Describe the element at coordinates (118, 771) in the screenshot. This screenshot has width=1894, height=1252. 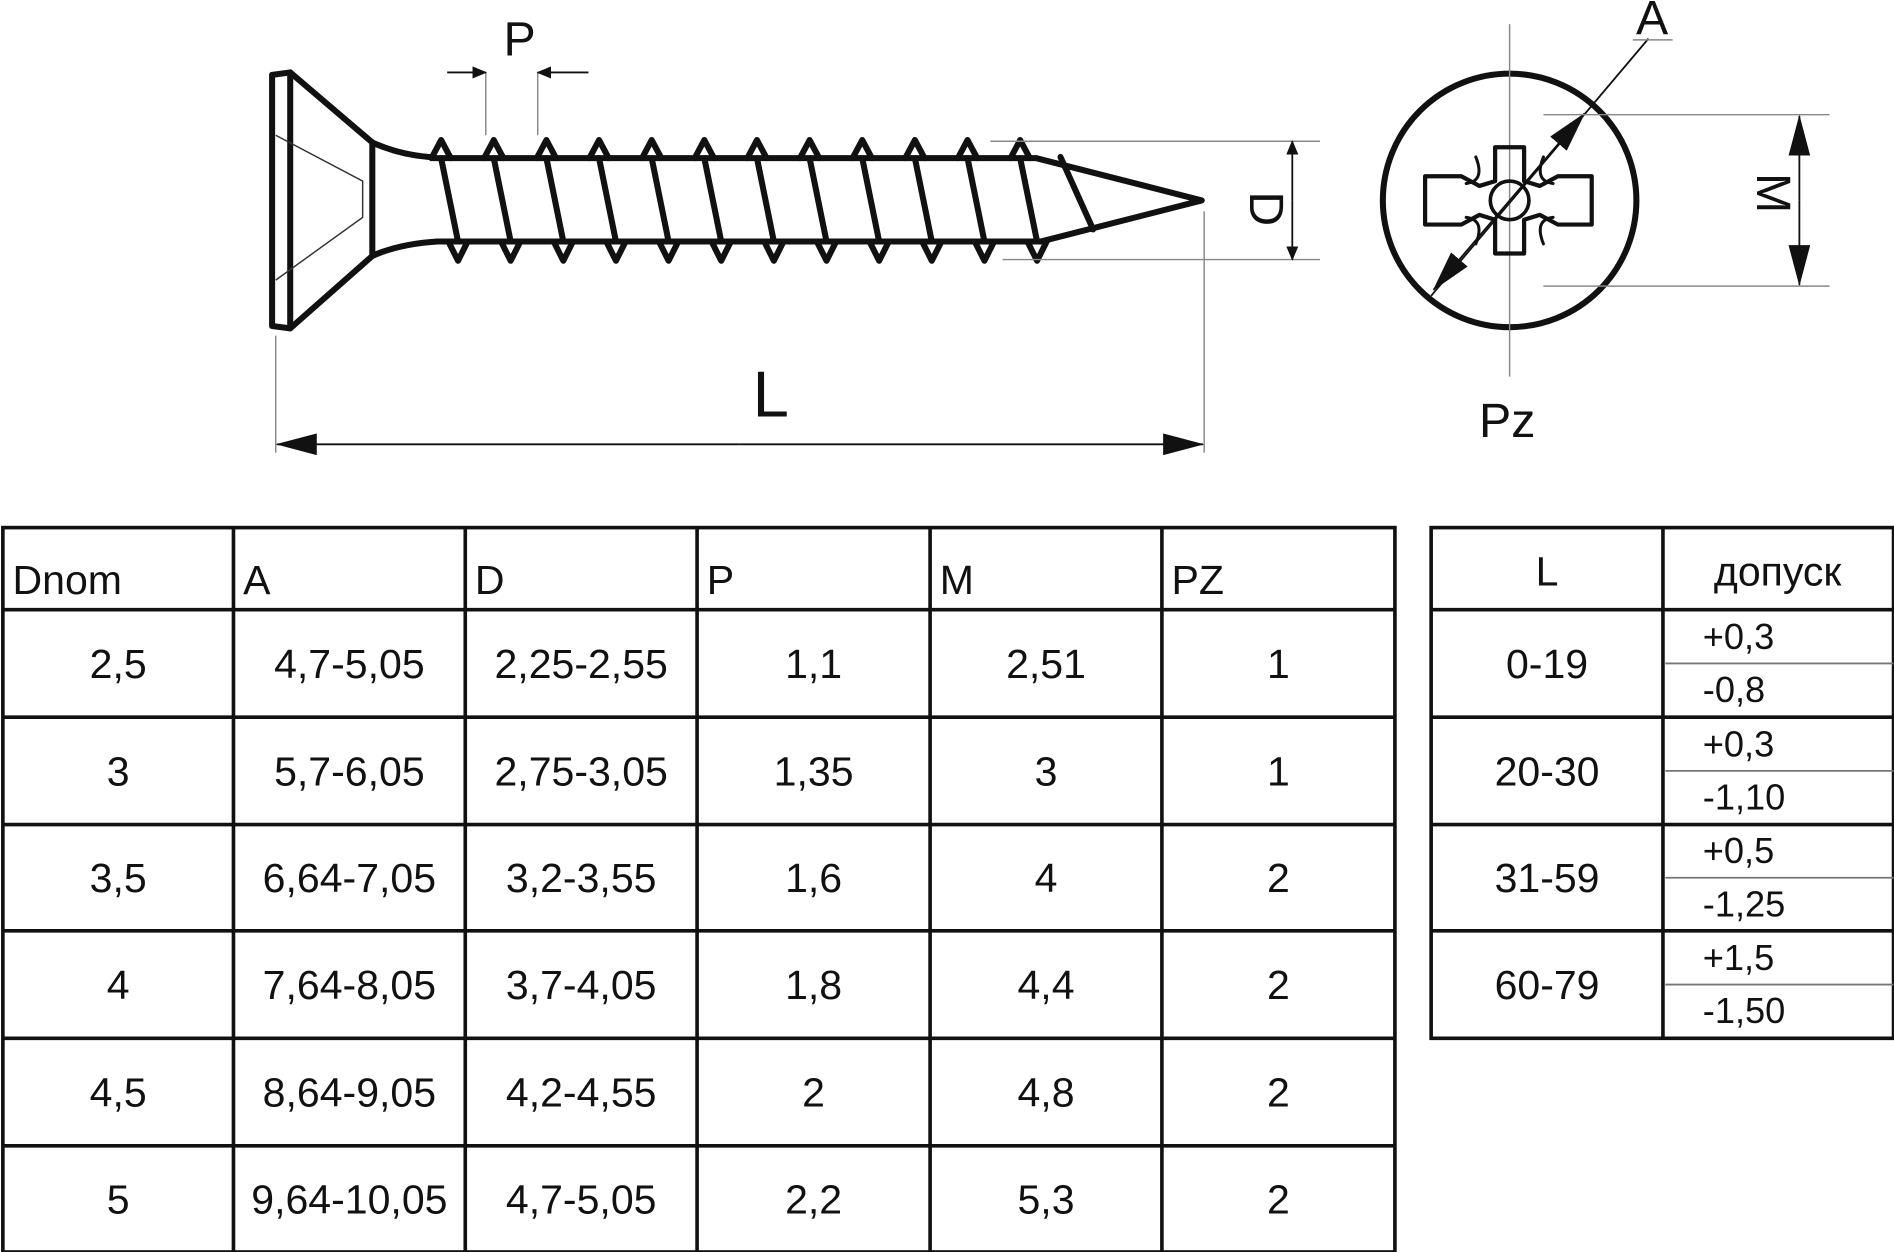
I see `table-cell: 3` at that location.